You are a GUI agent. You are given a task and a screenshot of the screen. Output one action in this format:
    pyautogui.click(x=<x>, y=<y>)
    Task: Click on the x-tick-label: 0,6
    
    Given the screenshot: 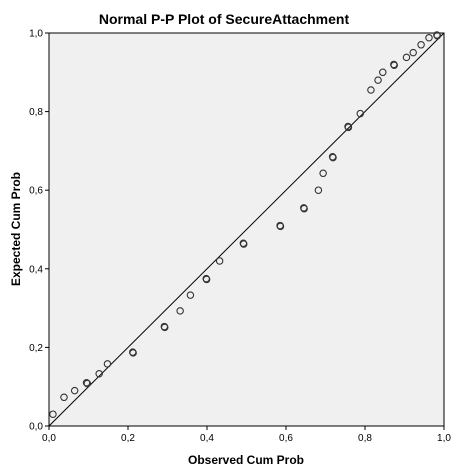 What is the action you would take?
    pyautogui.click(x=286, y=438)
    